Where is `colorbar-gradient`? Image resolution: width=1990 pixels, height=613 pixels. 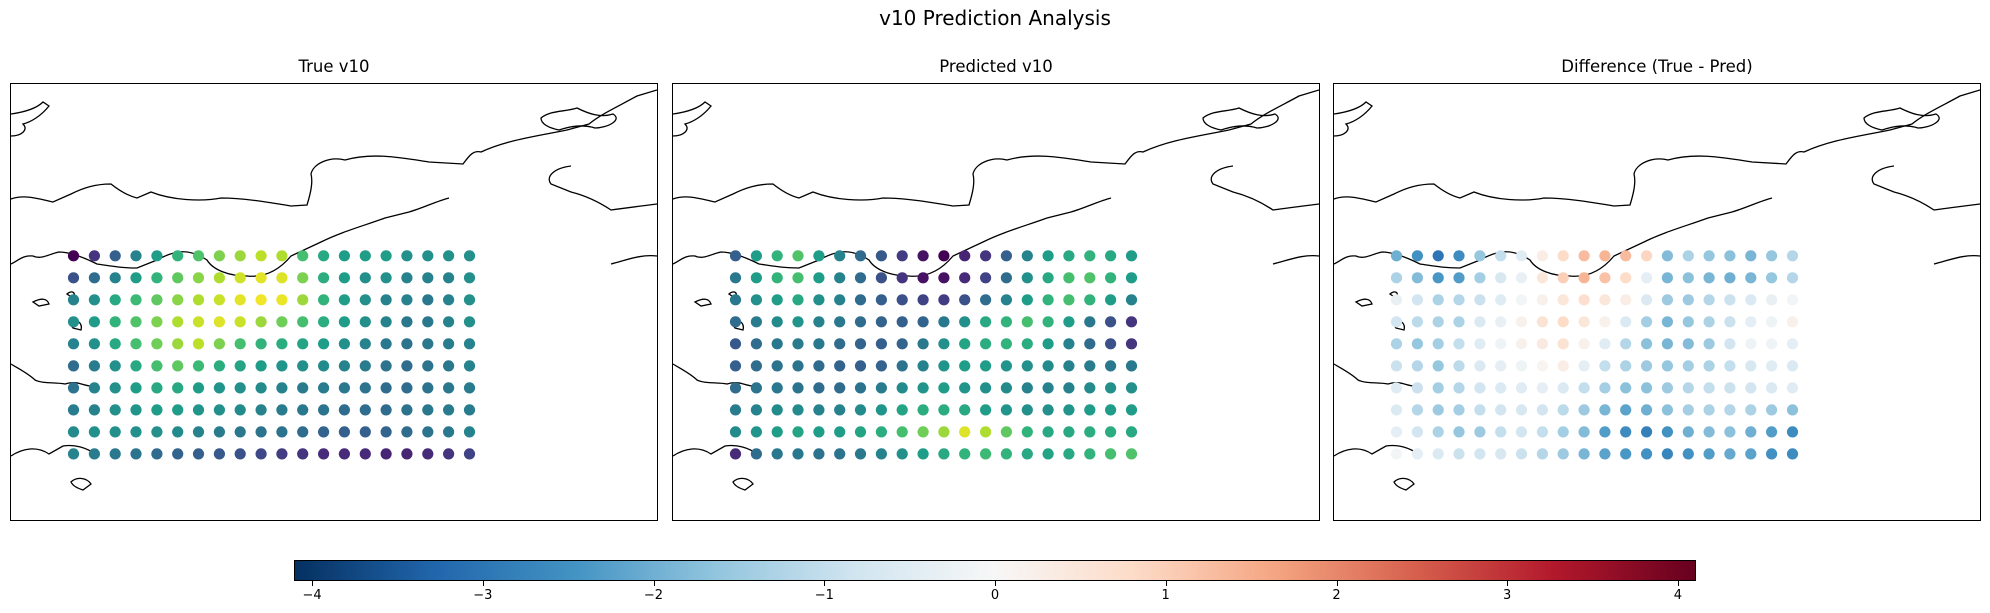
colorbar-gradient is located at coordinates (995, 570).